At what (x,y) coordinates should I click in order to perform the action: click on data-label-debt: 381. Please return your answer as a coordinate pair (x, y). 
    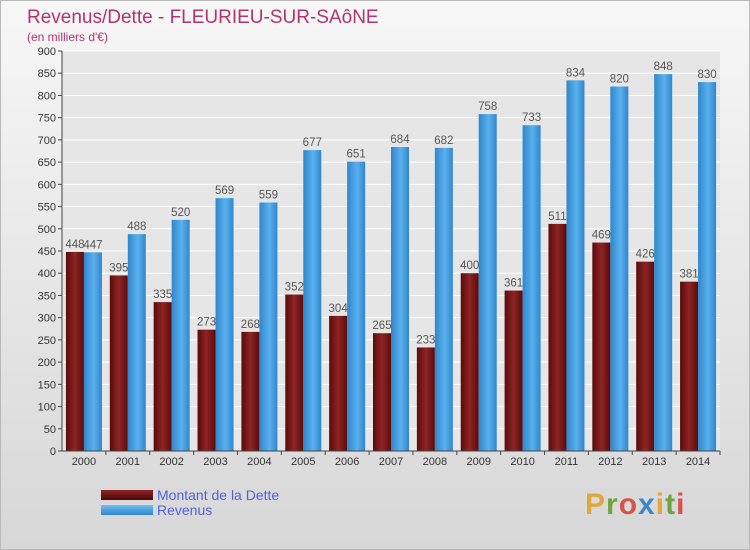
    Looking at the image, I should click on (688, 275).